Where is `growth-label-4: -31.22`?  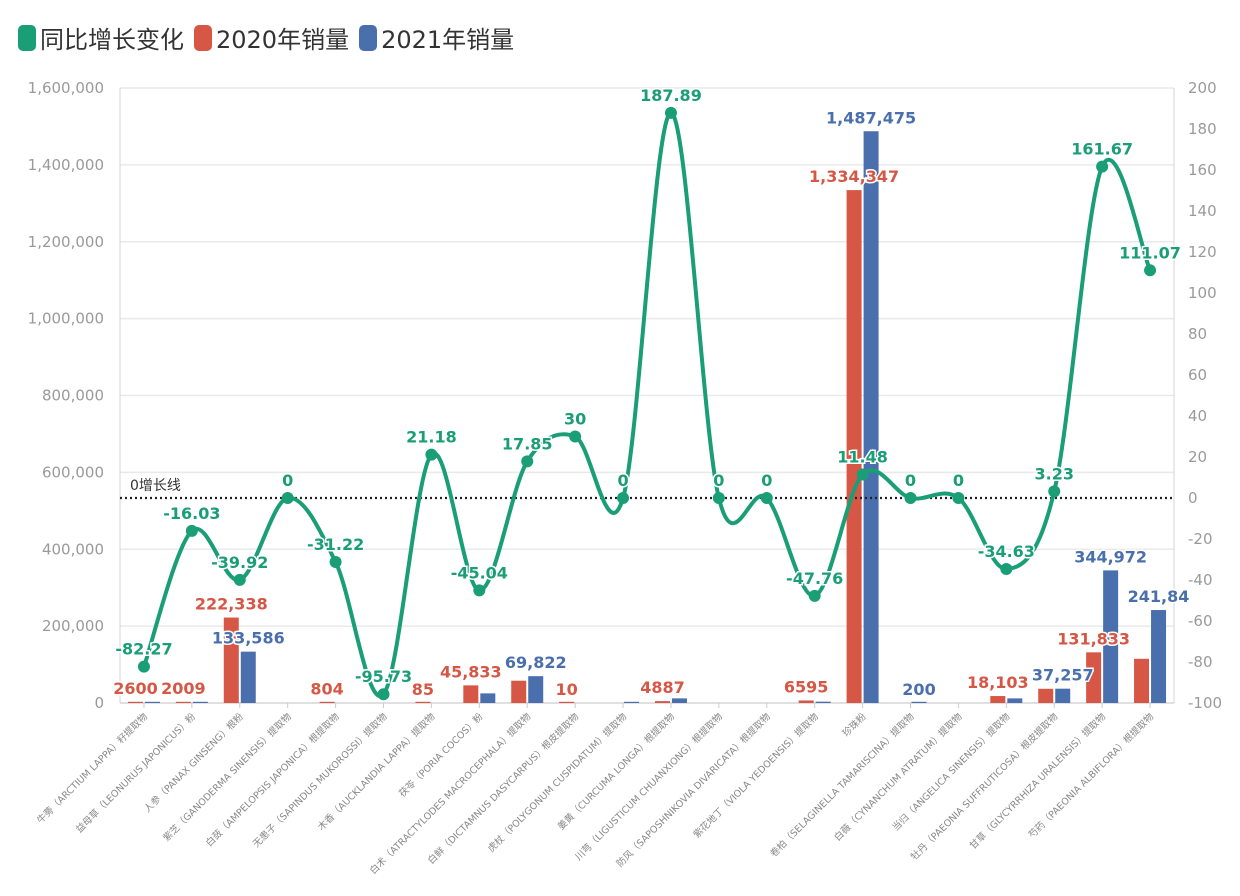
growth-label-4: -31.22 is located at coordinates (335, 544).